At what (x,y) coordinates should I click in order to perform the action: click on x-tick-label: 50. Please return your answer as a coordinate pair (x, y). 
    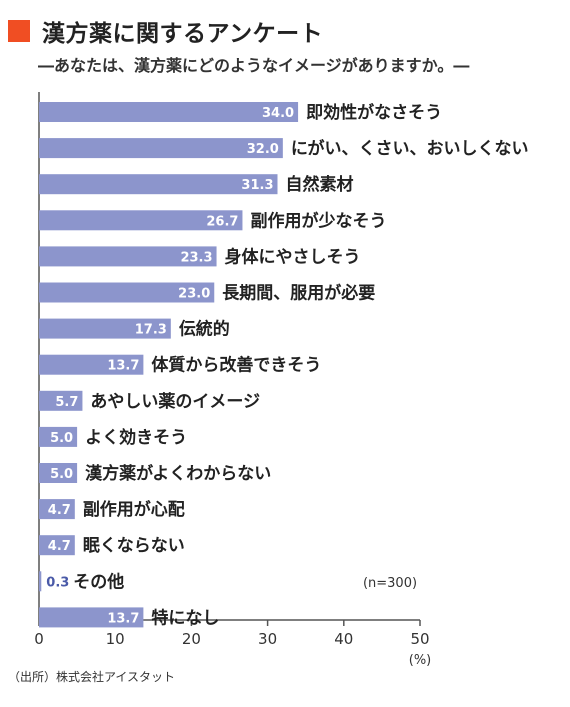
    Looking at the image, I should click on (419, 639).